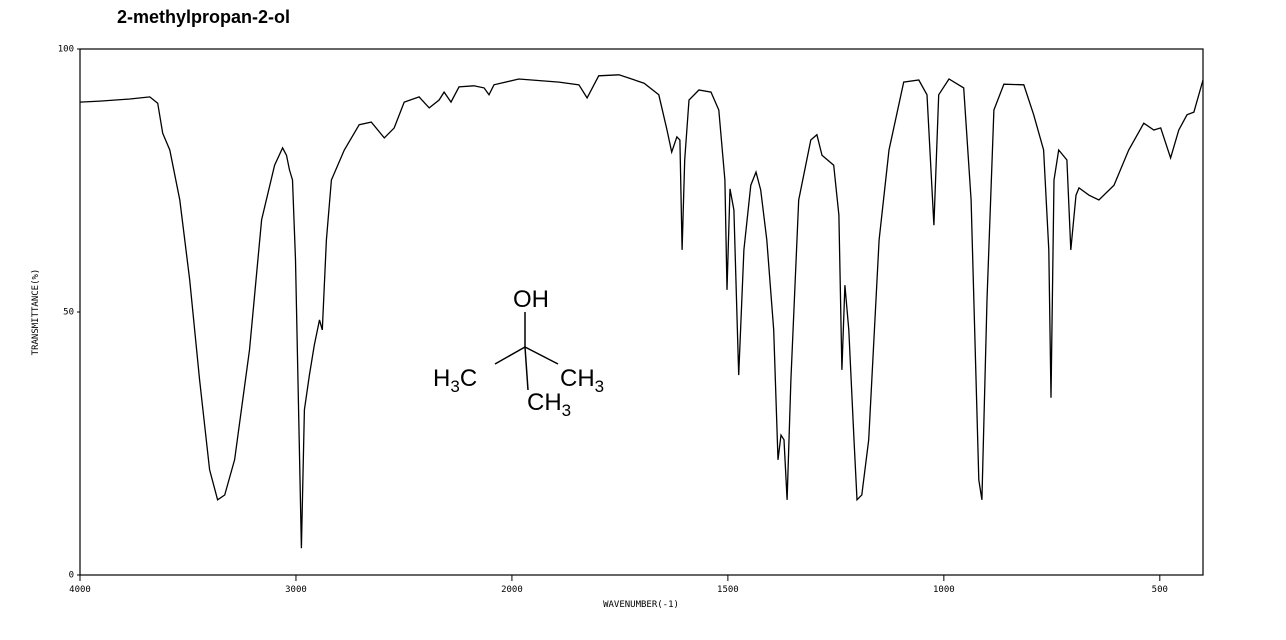 The width and height of the screenshot is (1286, 640). I want to click on molecule, so click(526, 351).